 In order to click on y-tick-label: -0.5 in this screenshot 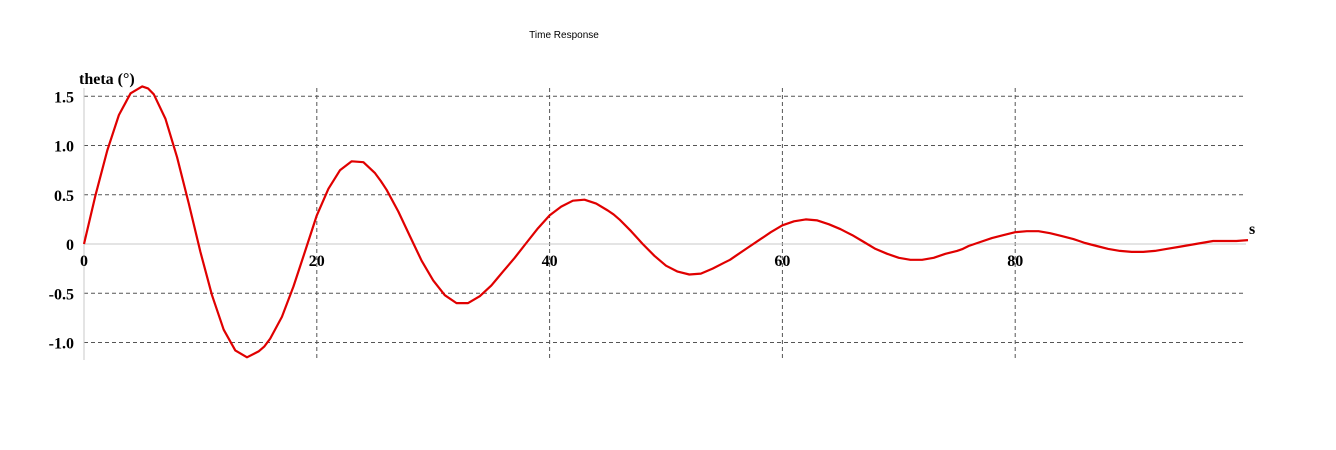, I will do `click(61, 294)`.